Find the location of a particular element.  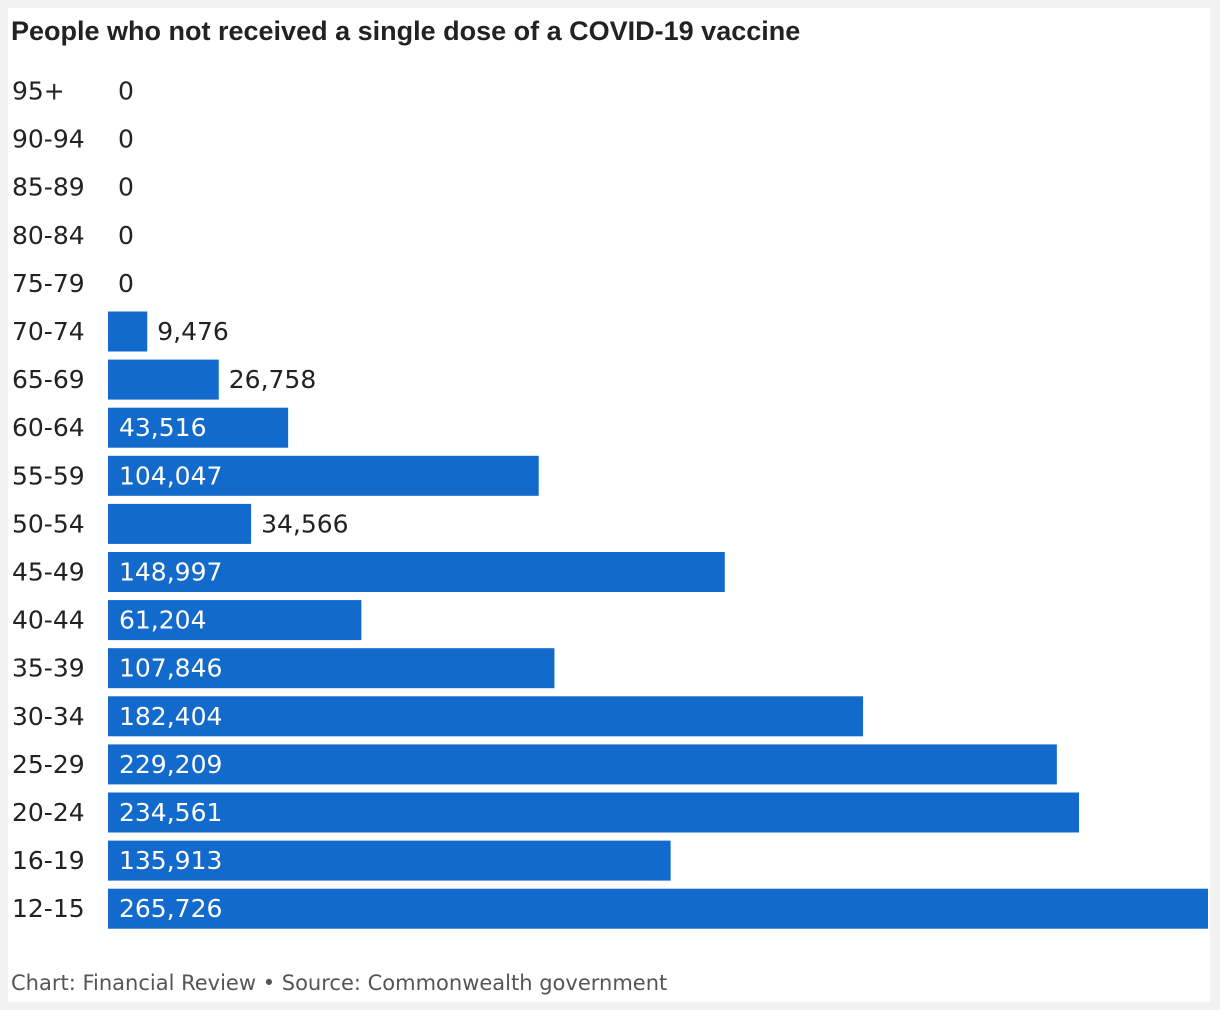

category-label: 75-79 is located at coordinates (48, 283).